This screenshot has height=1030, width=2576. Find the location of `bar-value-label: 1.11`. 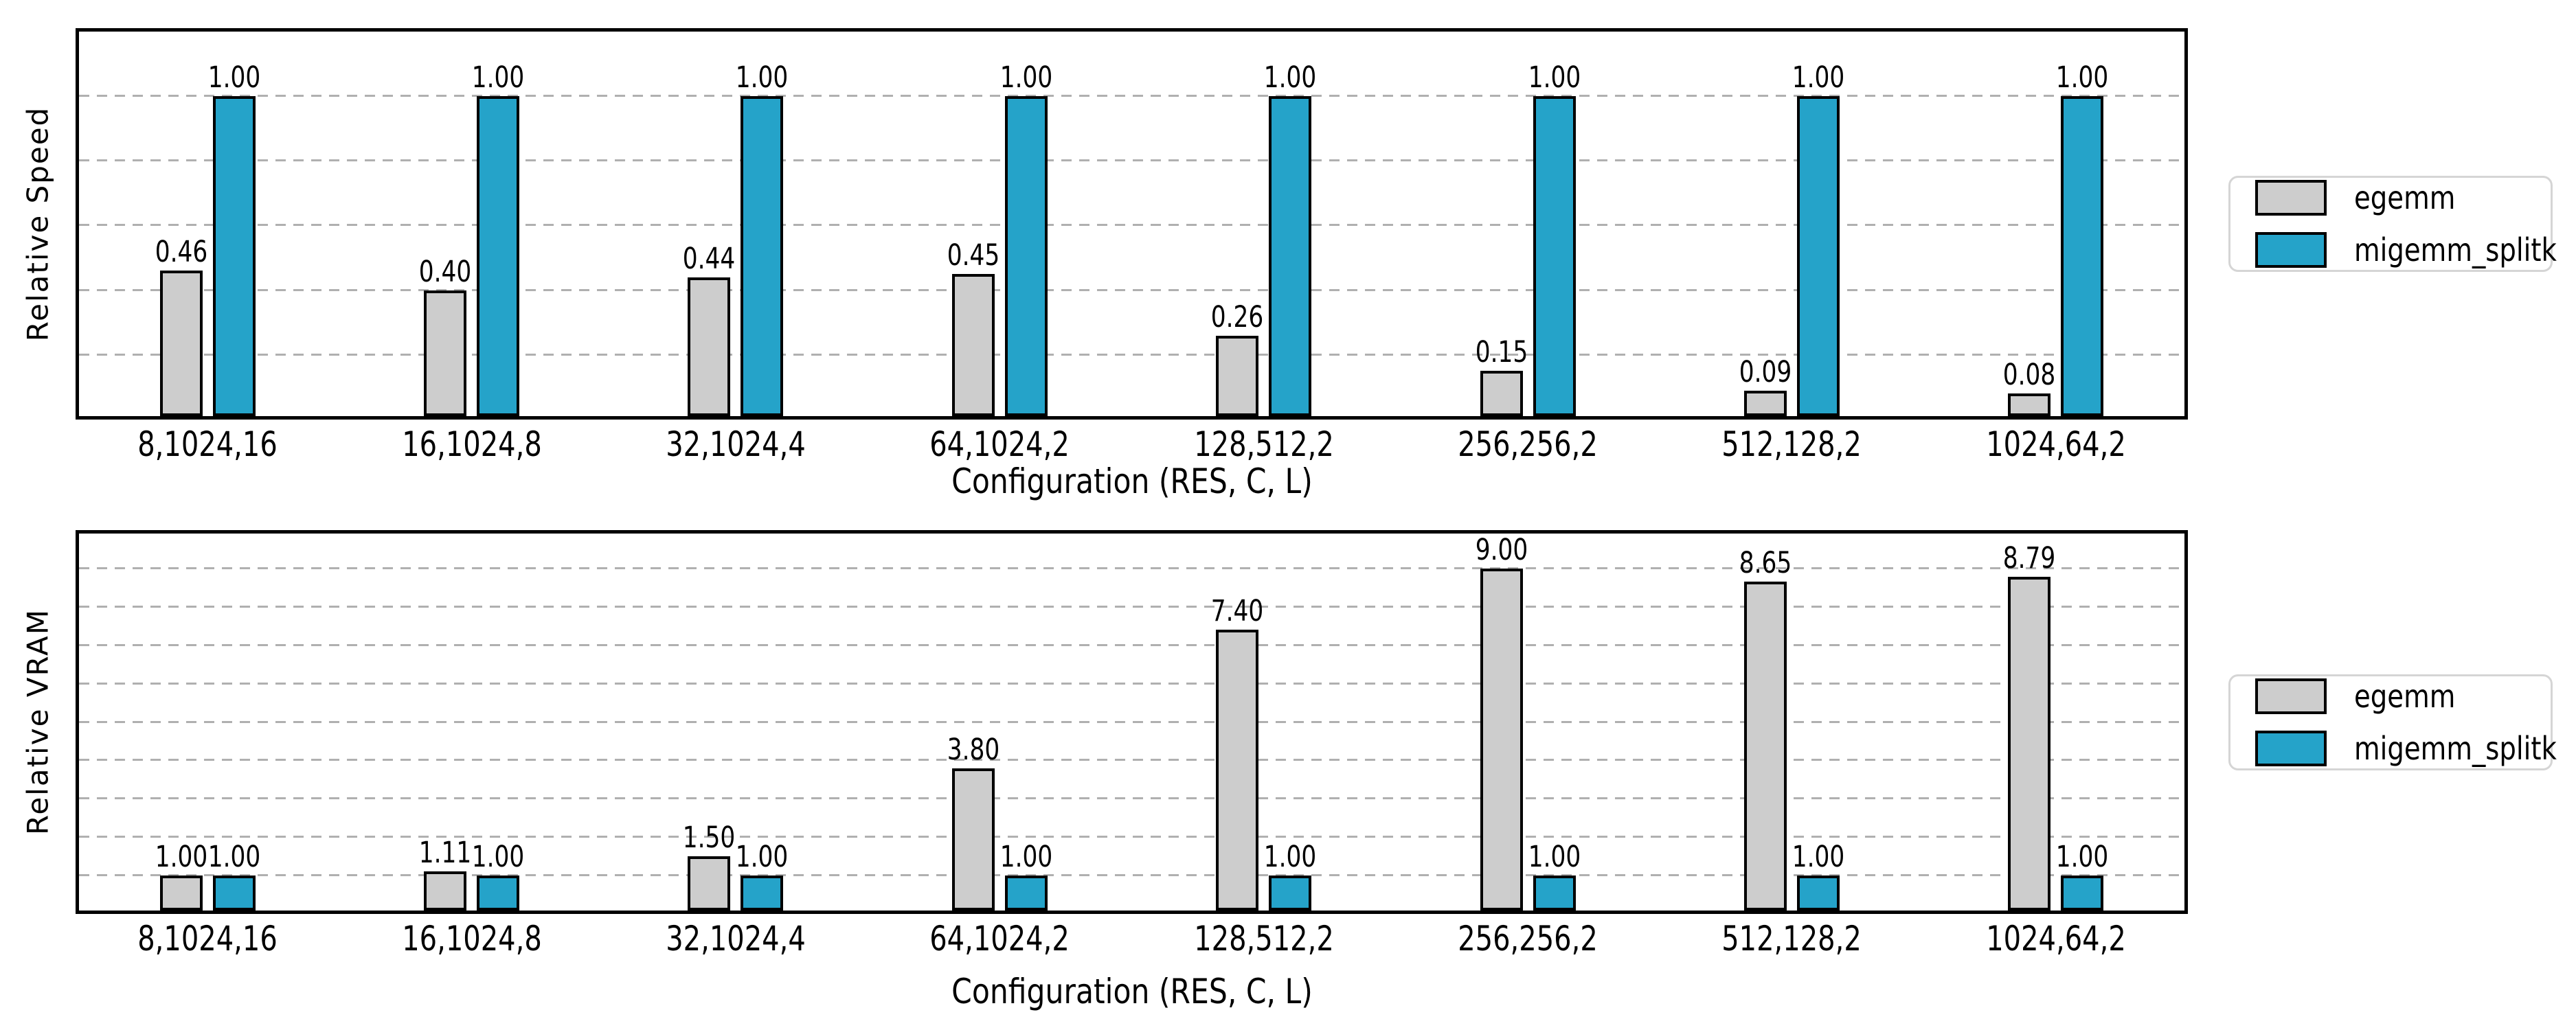

bar-value-label: 1.11 is located at coordinates (445, 852).